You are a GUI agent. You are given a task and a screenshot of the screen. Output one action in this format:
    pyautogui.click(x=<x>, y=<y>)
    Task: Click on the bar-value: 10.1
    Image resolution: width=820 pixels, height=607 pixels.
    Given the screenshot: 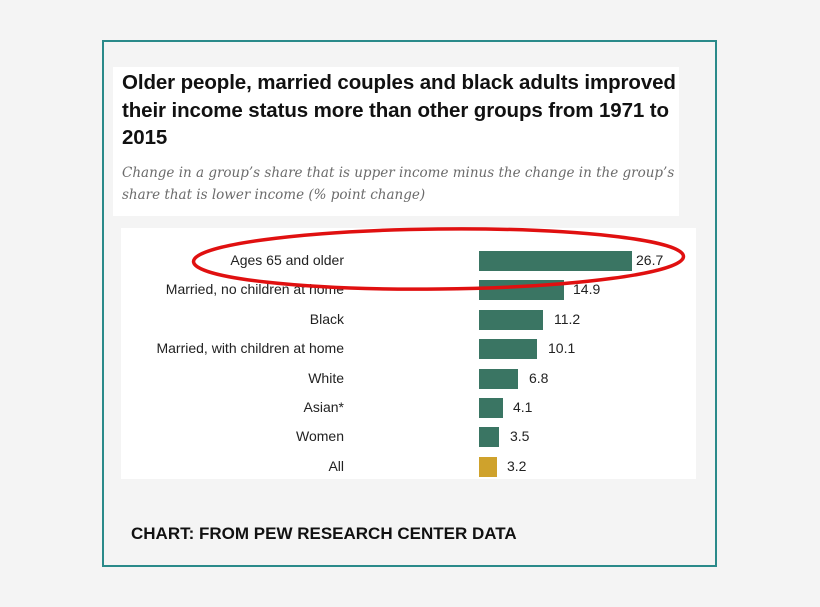 What is the action you would take?
    pyautogui.click(x=562, y=348)
    